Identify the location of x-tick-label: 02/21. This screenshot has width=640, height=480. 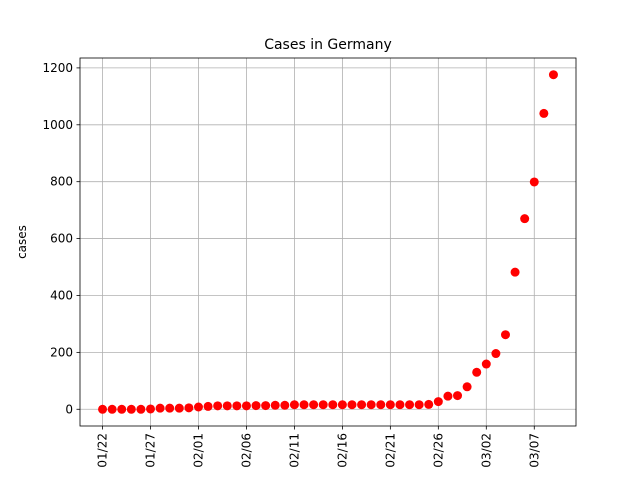
(390, 450).